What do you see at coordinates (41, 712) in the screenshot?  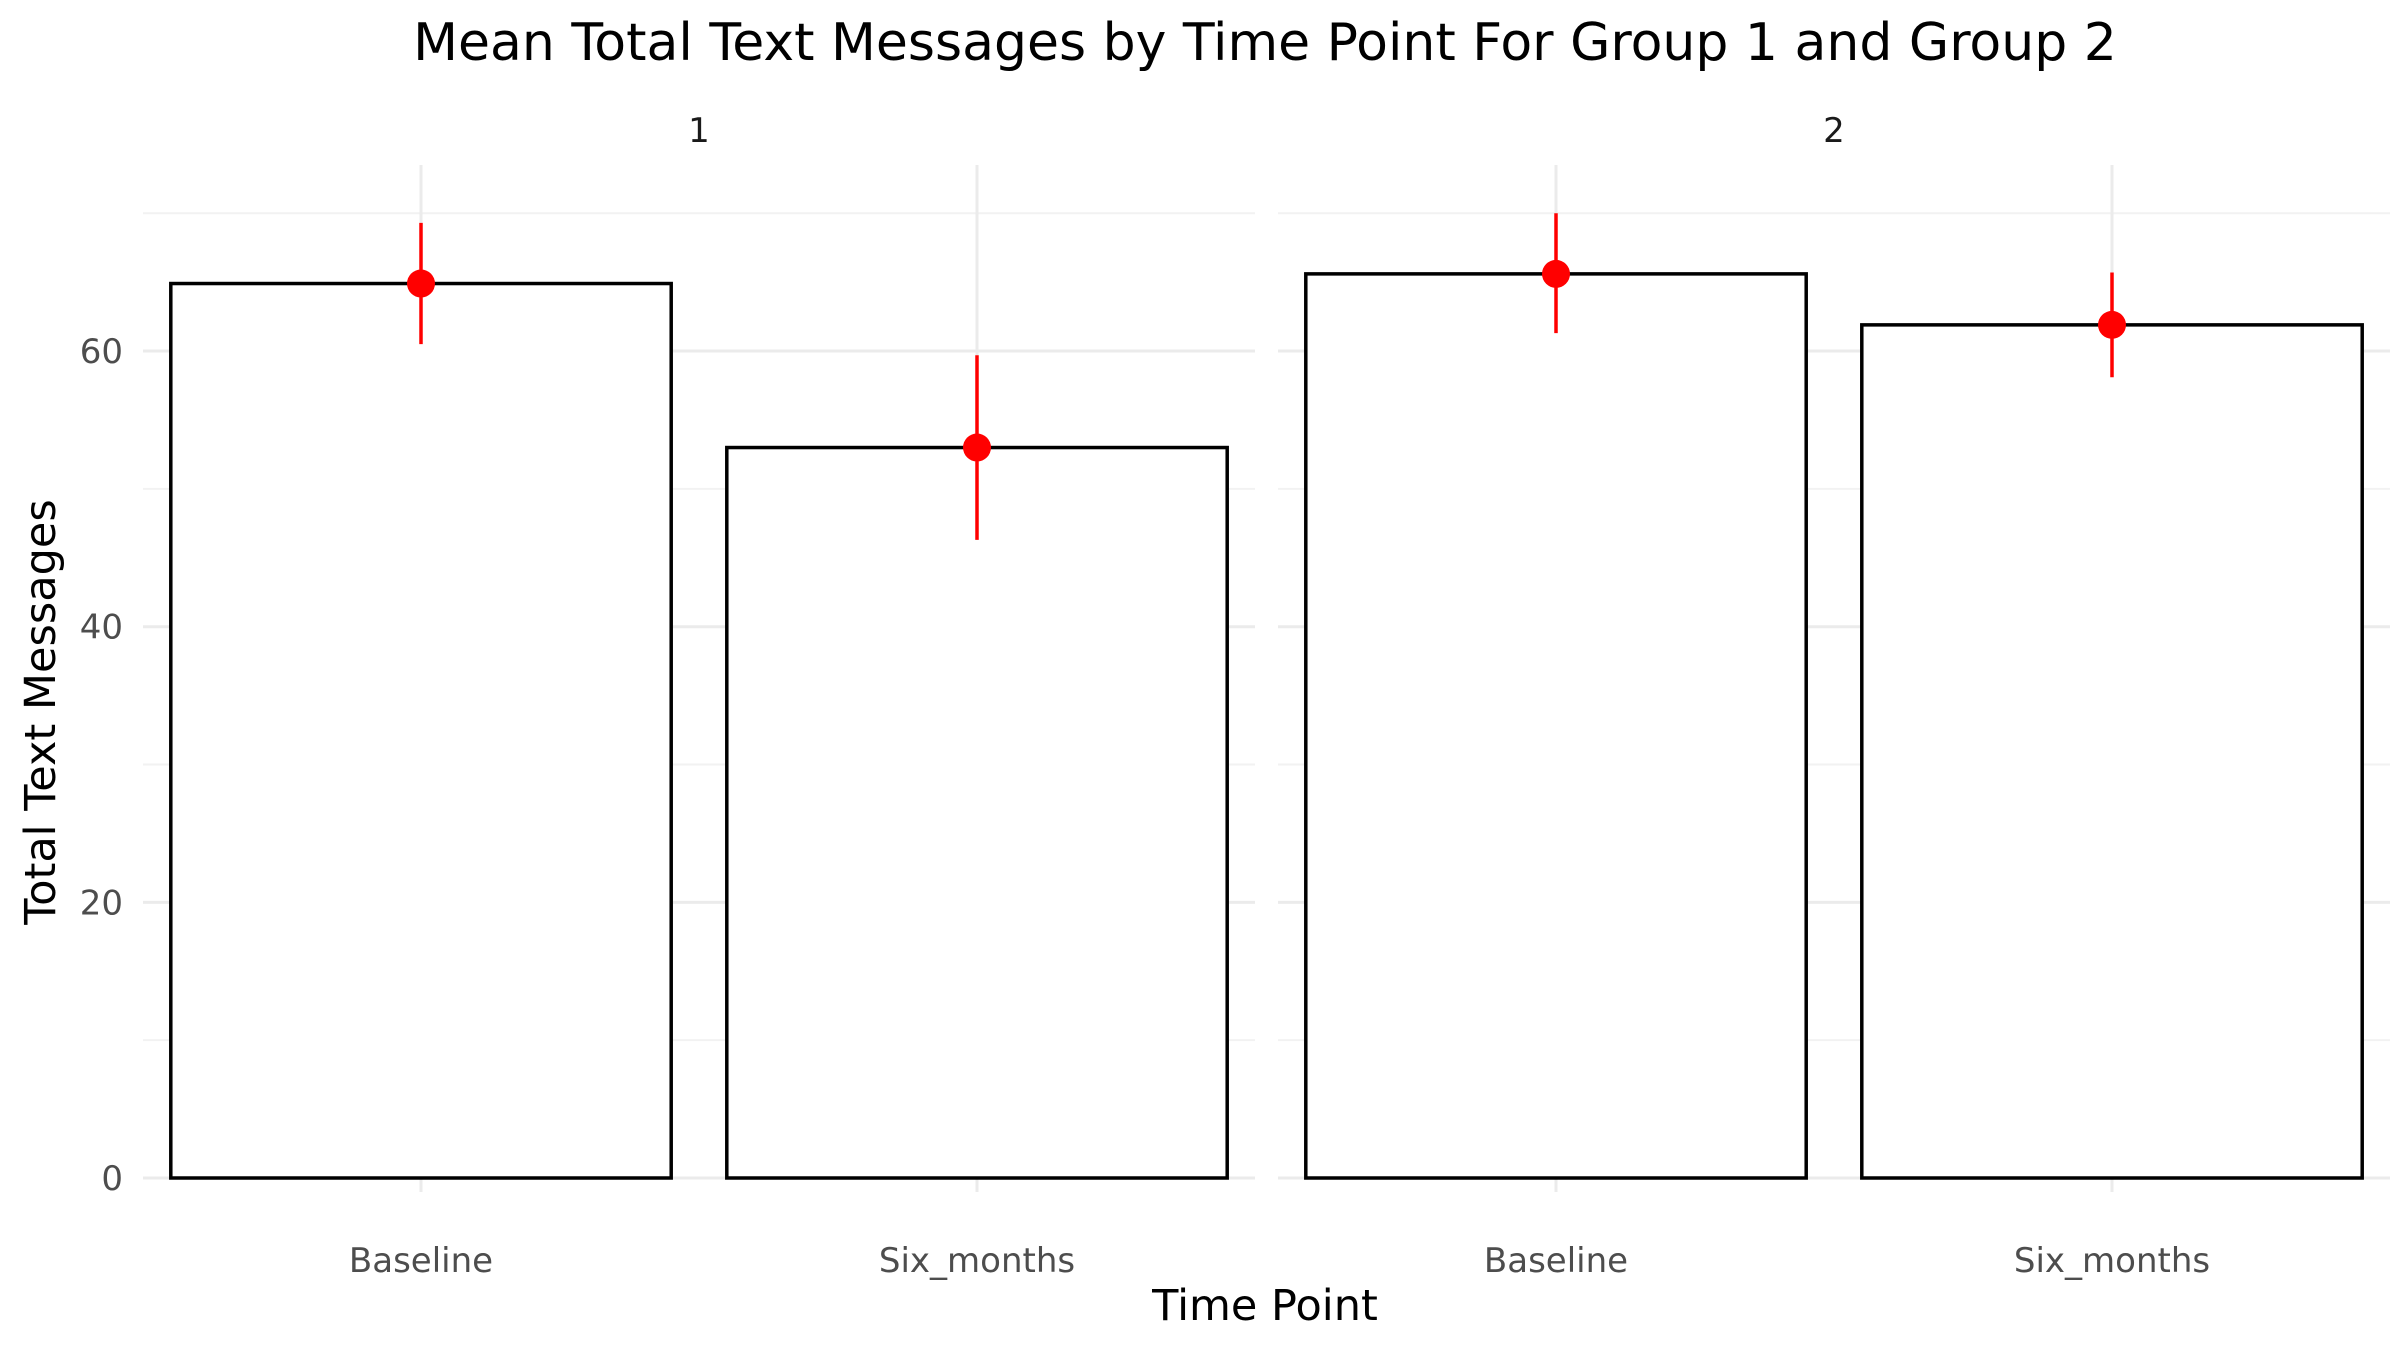 I see `y-axis-title: Total Text Messages` at bounding box center [41, 712].